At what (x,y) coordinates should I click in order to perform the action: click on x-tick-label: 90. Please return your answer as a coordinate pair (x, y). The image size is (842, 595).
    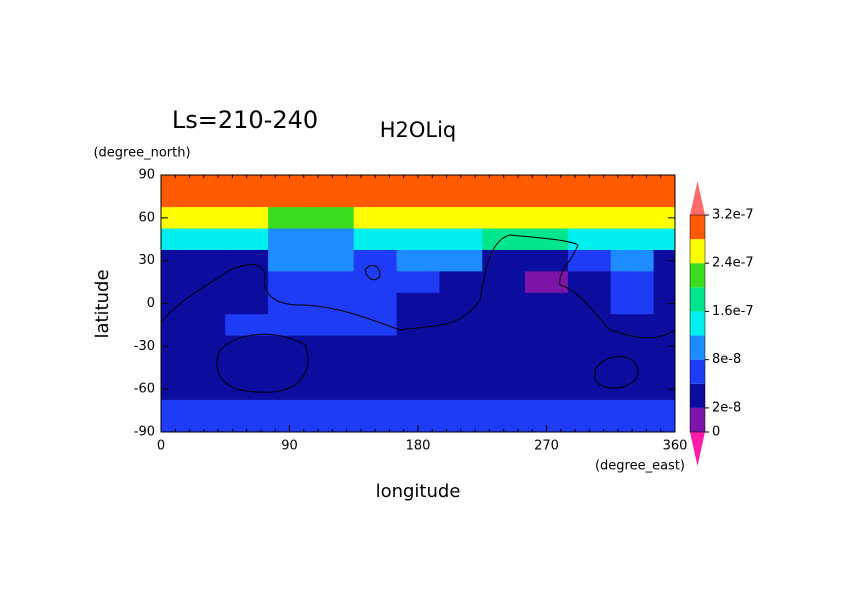
    Looking at the image, I should click on (289, 446).